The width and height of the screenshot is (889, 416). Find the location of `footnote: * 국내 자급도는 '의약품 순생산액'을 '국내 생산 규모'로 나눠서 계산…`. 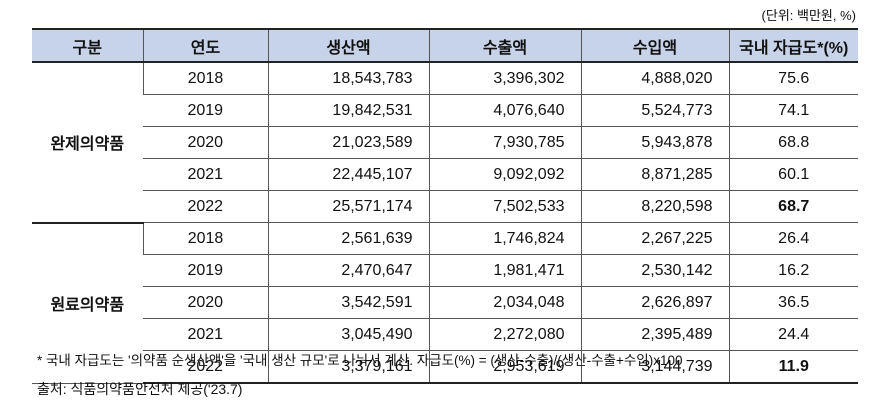

footnote: * 국내 자급도는 '의약품 순생산액'을 '국내 생산 규모'로 나눠서 계산… is located at coordinates (360, 360).